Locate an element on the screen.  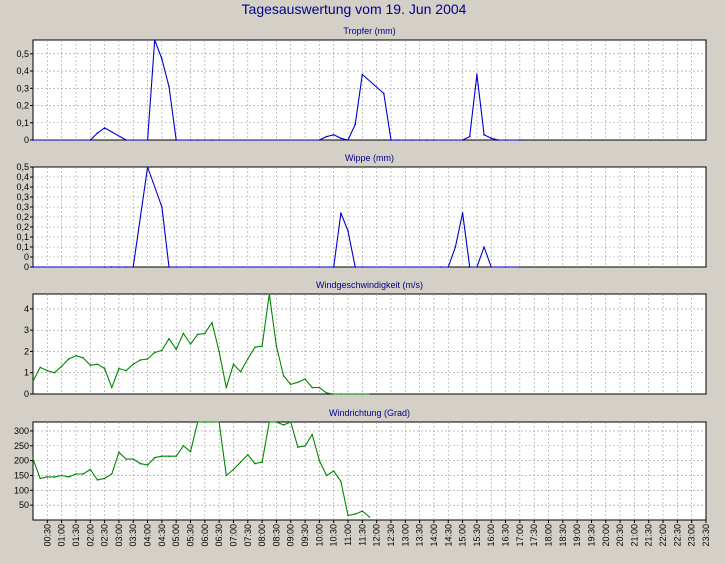
y-tick-label: 0,1 is located at coordinates (22, 237).